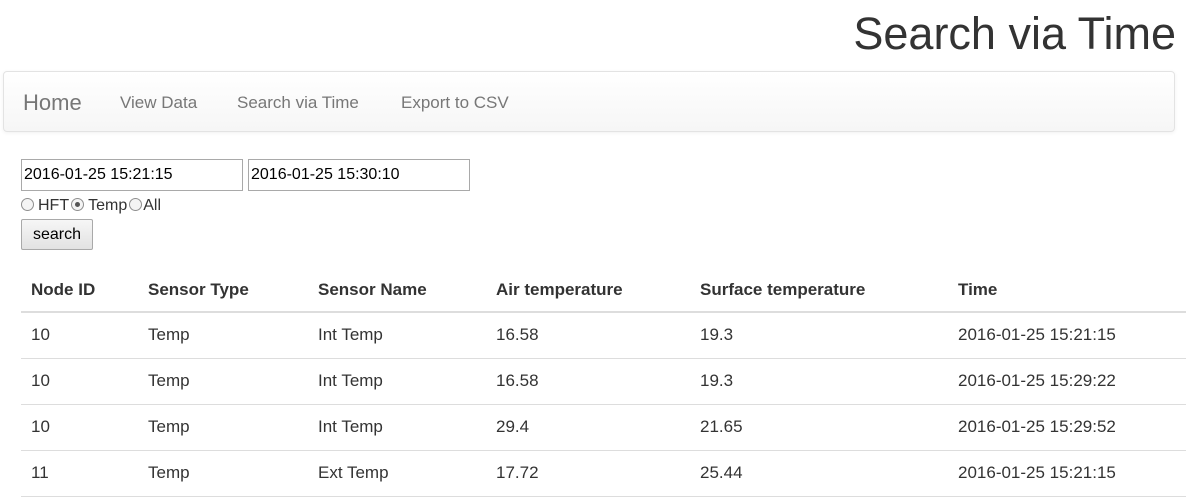  What do you see at coordinates (27, 204) in the screenshot?
I see `radio-hft` at bounding box center [27, 204].